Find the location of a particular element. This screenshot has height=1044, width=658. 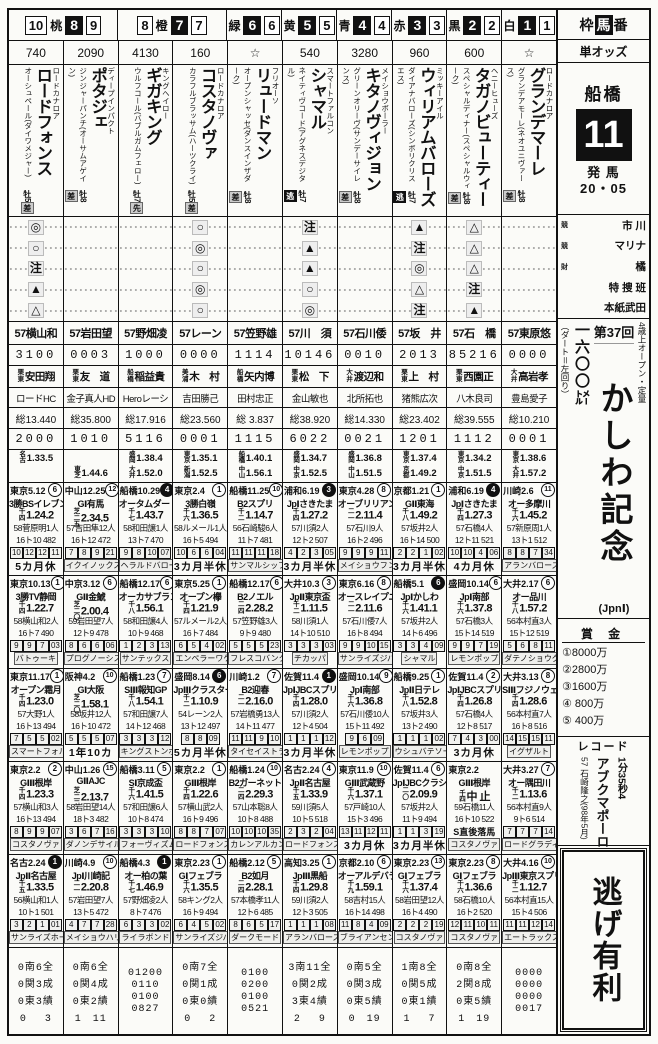

horse-name: ポタジェ is located at coordinates (97, 98).